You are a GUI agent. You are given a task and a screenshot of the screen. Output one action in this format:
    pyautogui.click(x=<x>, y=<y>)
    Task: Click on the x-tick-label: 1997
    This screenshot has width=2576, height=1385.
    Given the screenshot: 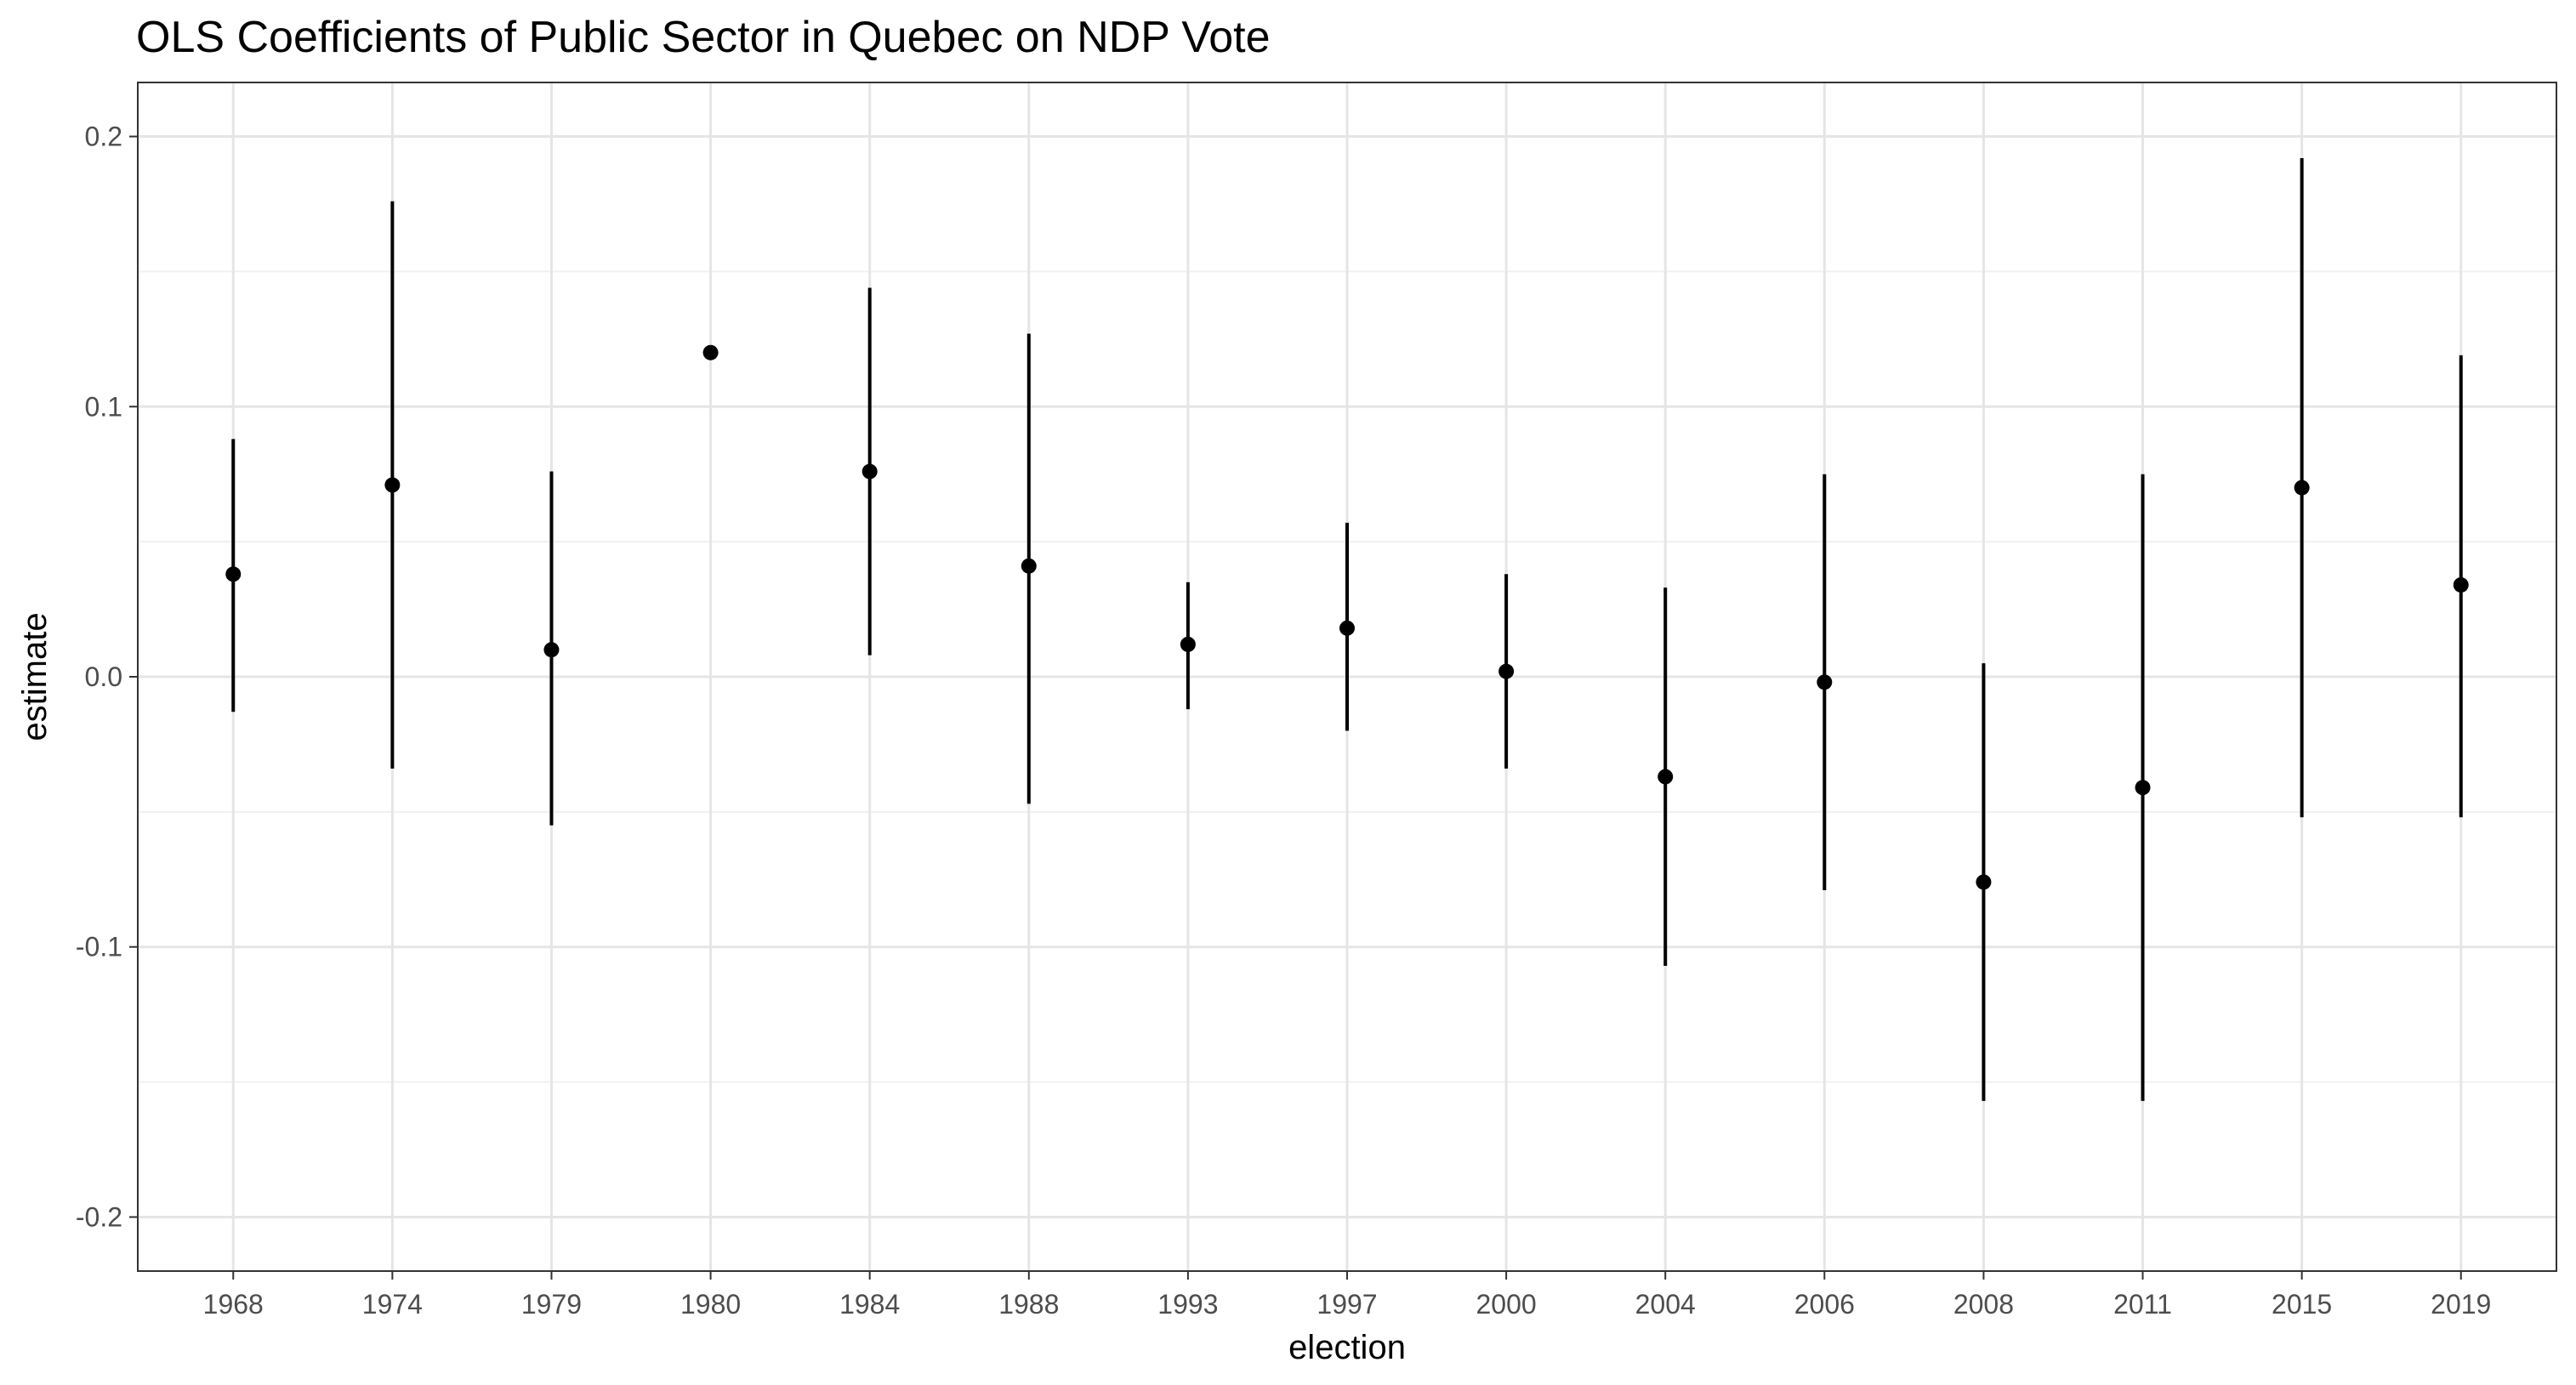 What is the action you would take?
    pyautogui.click(x=1346, y=1305)
    